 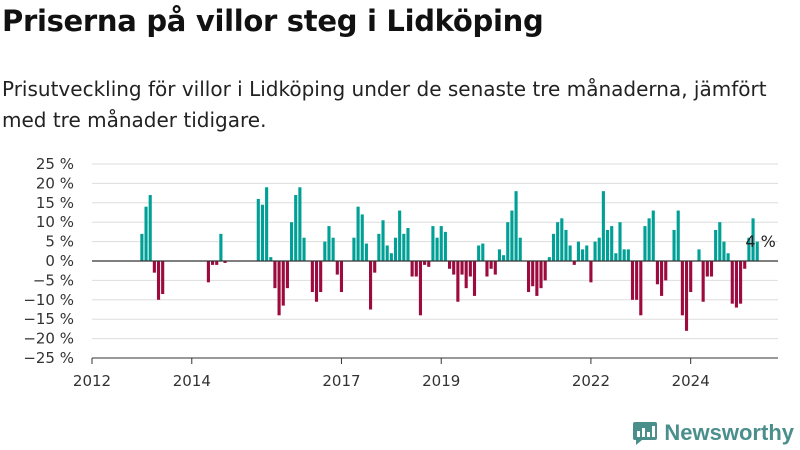 What do you see at coordinates (48, 358) in the screenshot?
I see `y-tick-label: −25 %` at bounding box center [48, 358].